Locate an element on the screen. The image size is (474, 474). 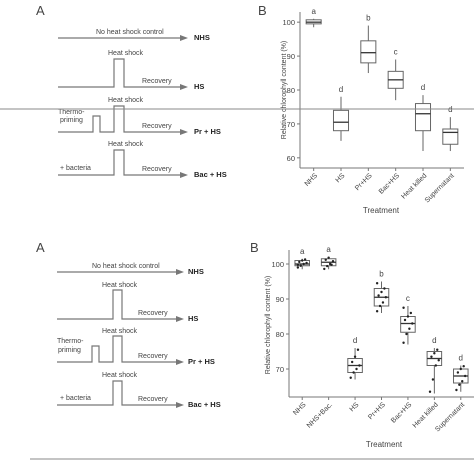
bottom-bacteria-text: + bacteria is located at coordinates (75, 398).